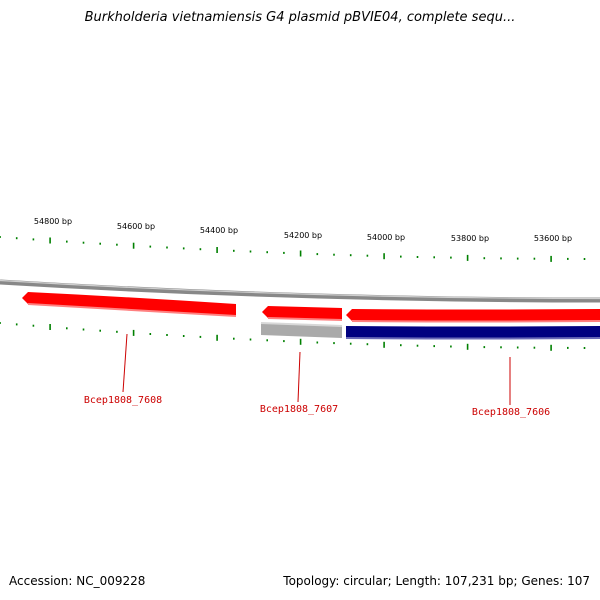  I want to click on ruler-label: 53800 bp, so click(470, 238).